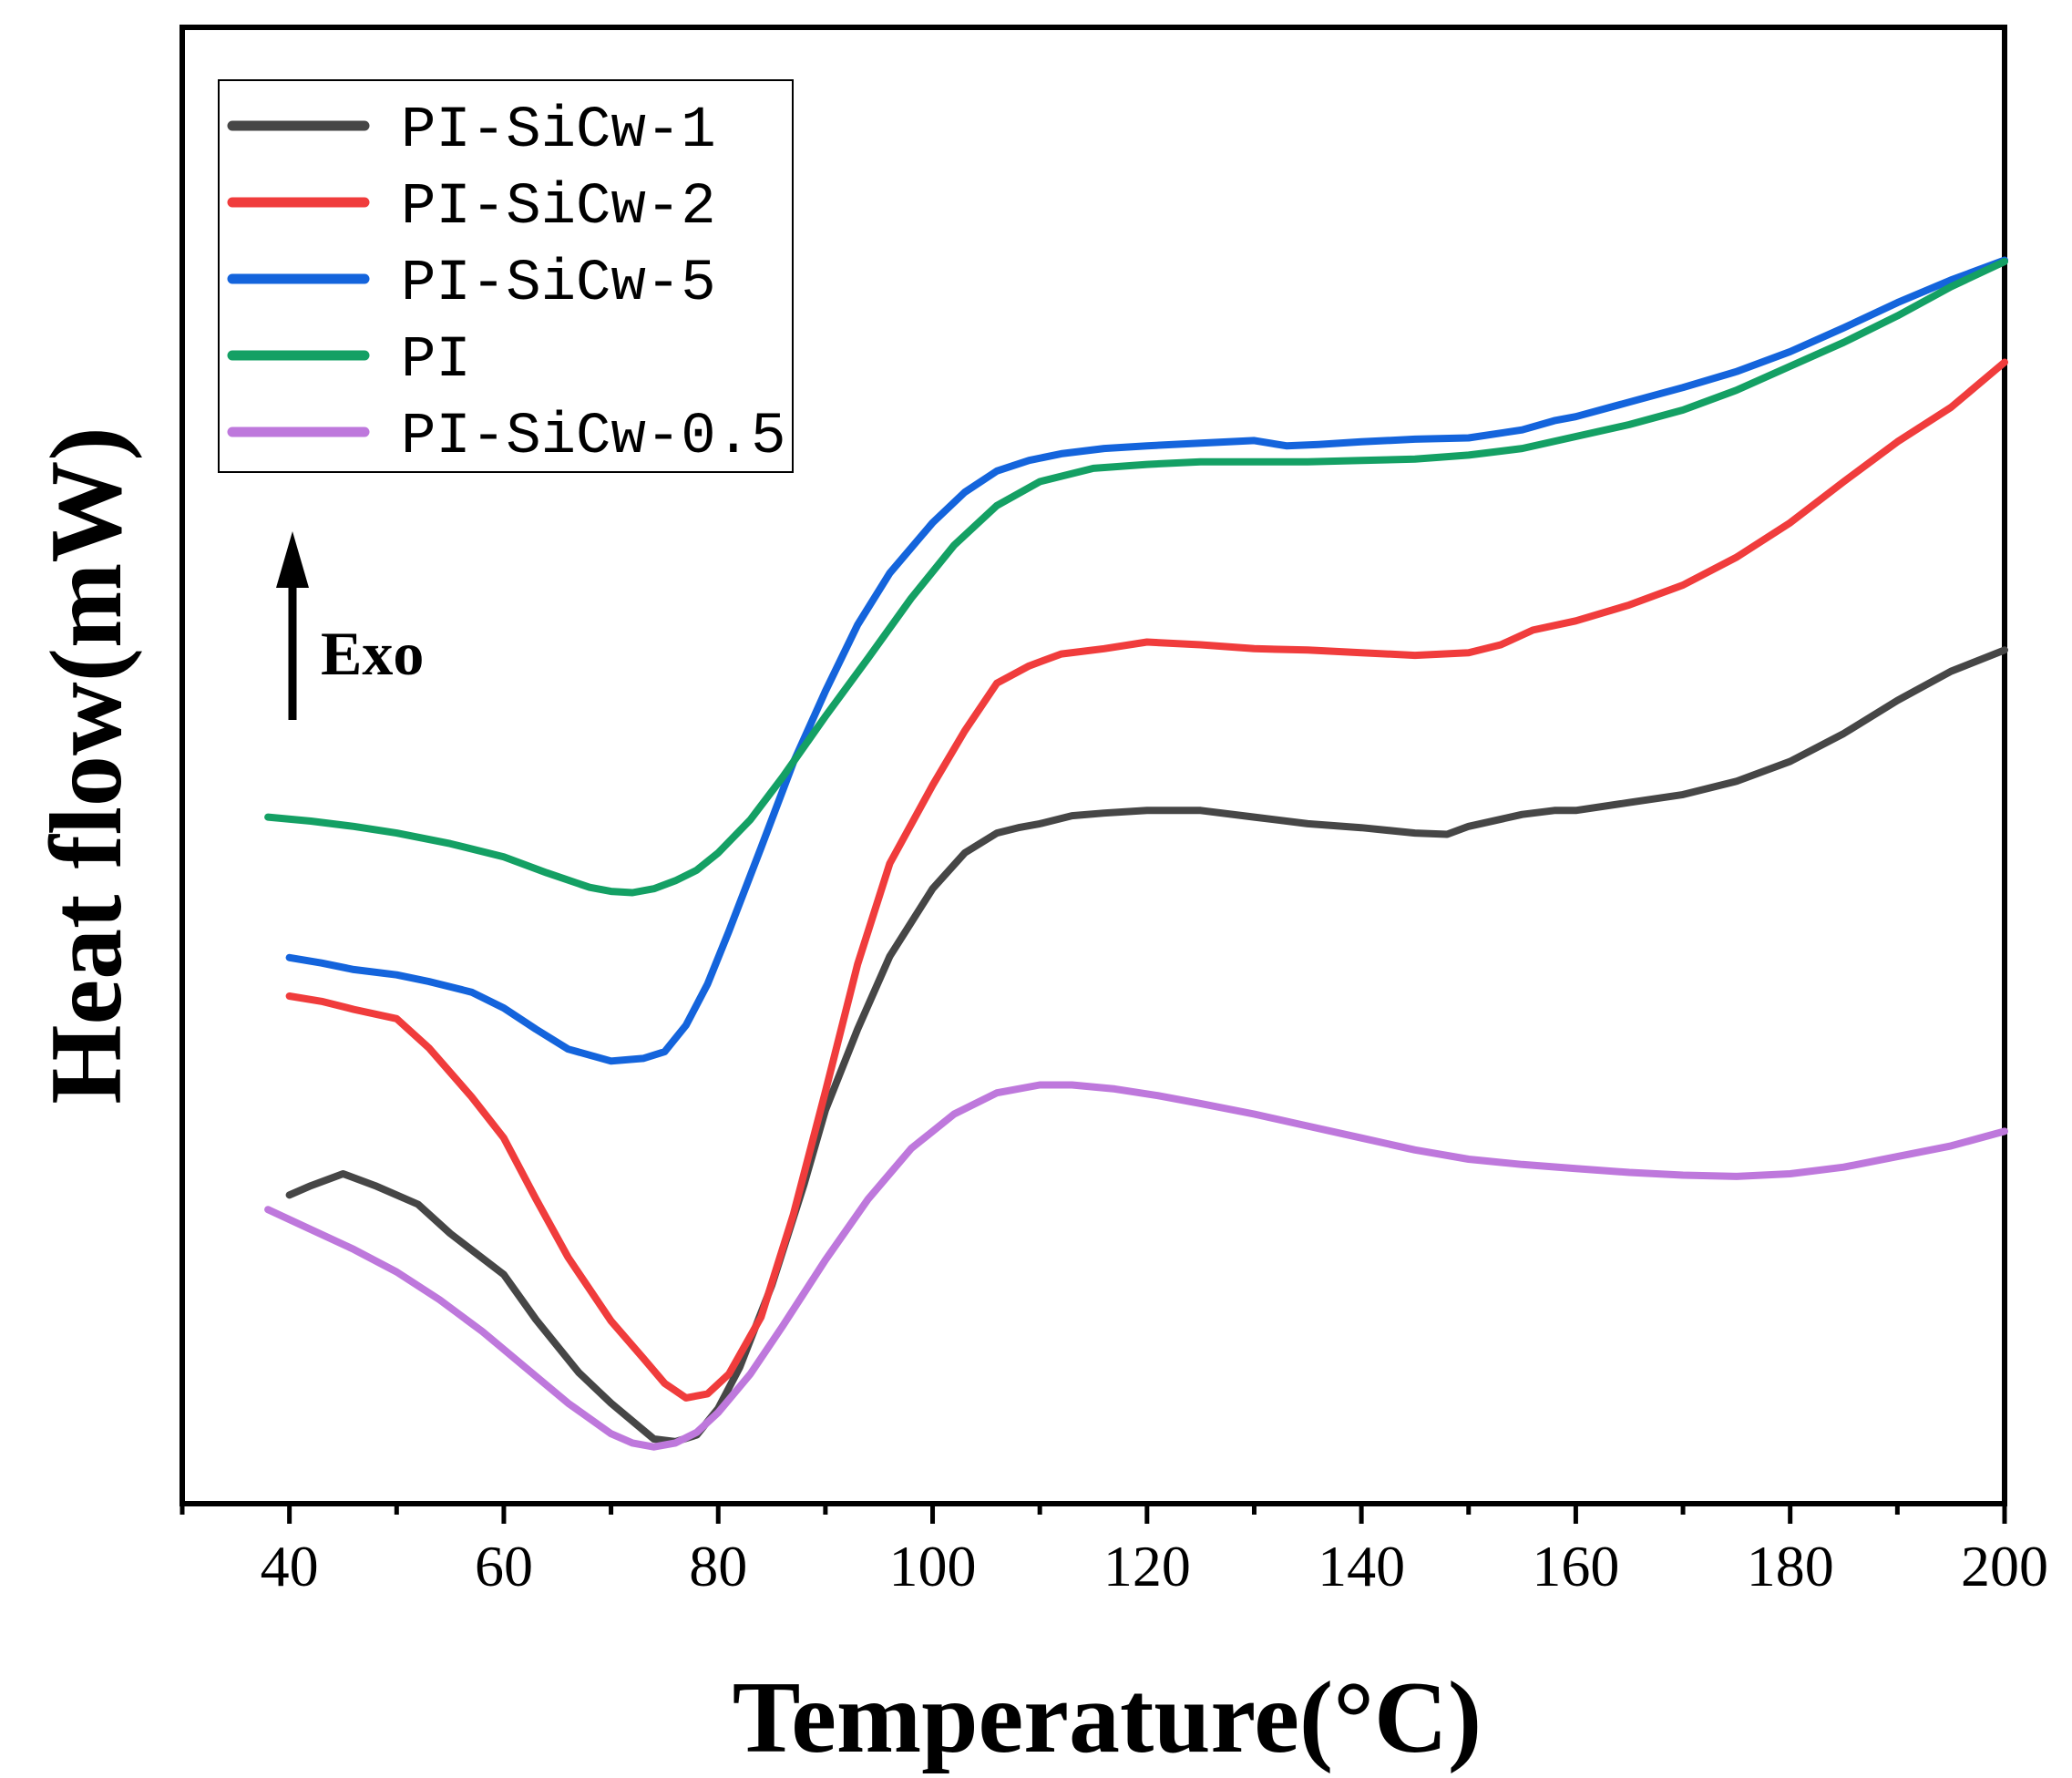 The width and height of the screenshot is (2072, 1778). I want to click on x-tick-label: 80, so click(718, 1566).